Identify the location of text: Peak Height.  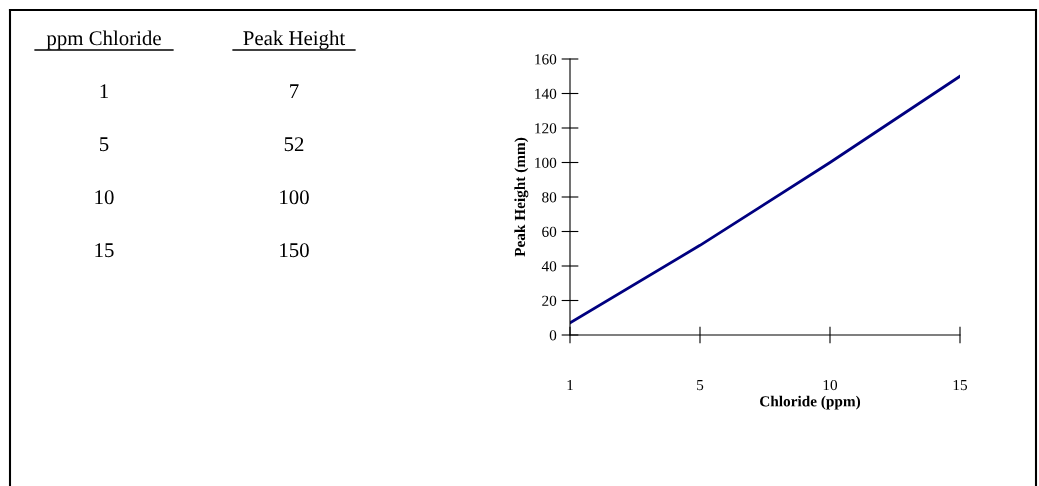
(294, 40).